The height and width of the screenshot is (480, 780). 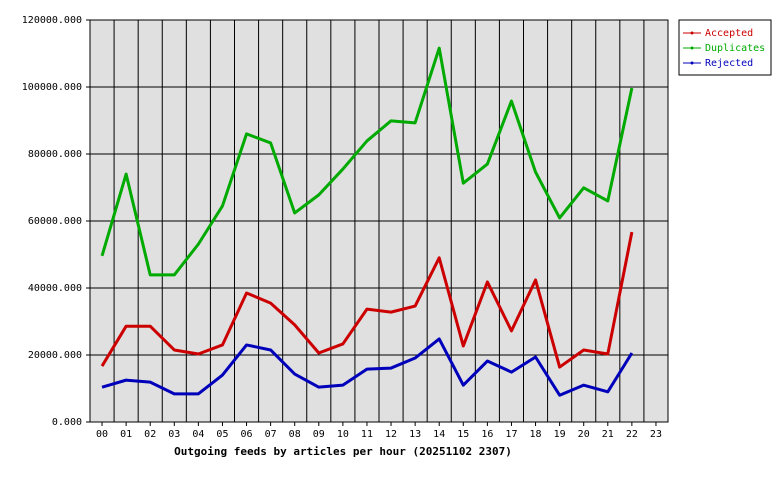 What do you see at coordinates (174, 434) in the screenshot?
I see `x-tick-label: 03` at bounding box center [174, 434].